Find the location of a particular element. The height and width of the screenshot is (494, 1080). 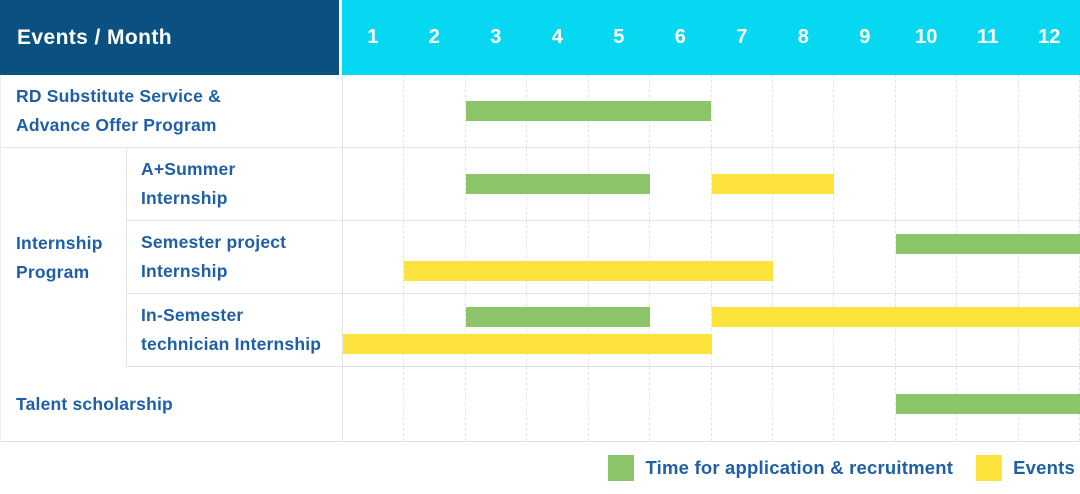

row-label: In-Semester technician Internship is located at coordinates (235, 330).